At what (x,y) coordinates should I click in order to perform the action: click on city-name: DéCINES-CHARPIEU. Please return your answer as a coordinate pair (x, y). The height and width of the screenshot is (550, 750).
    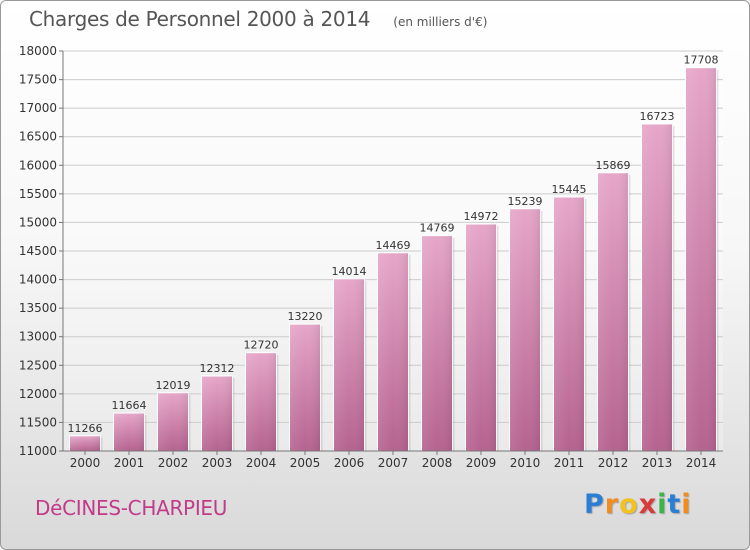
    Looking at the image, I should click on (131, 508).